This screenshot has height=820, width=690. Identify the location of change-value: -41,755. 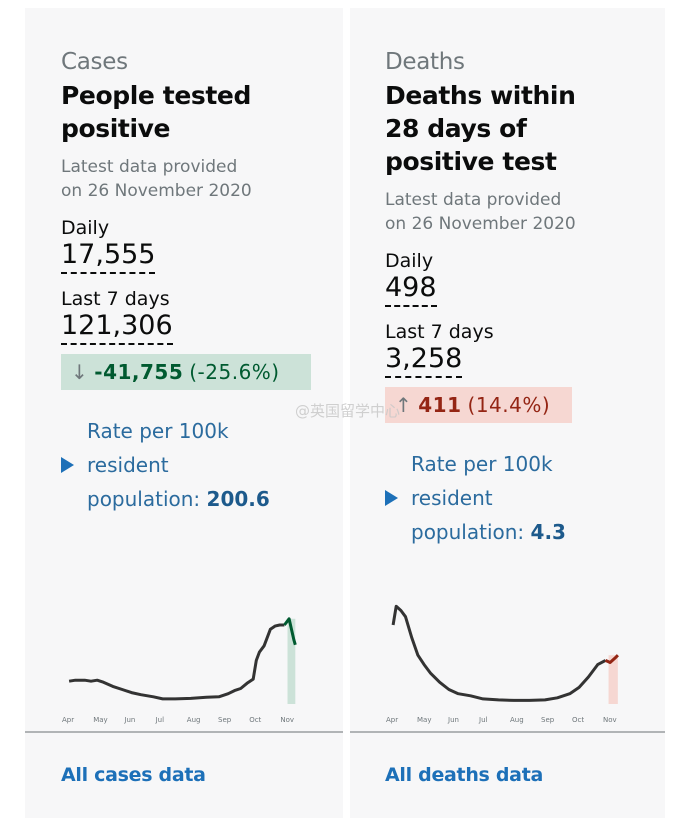
(139, 372).